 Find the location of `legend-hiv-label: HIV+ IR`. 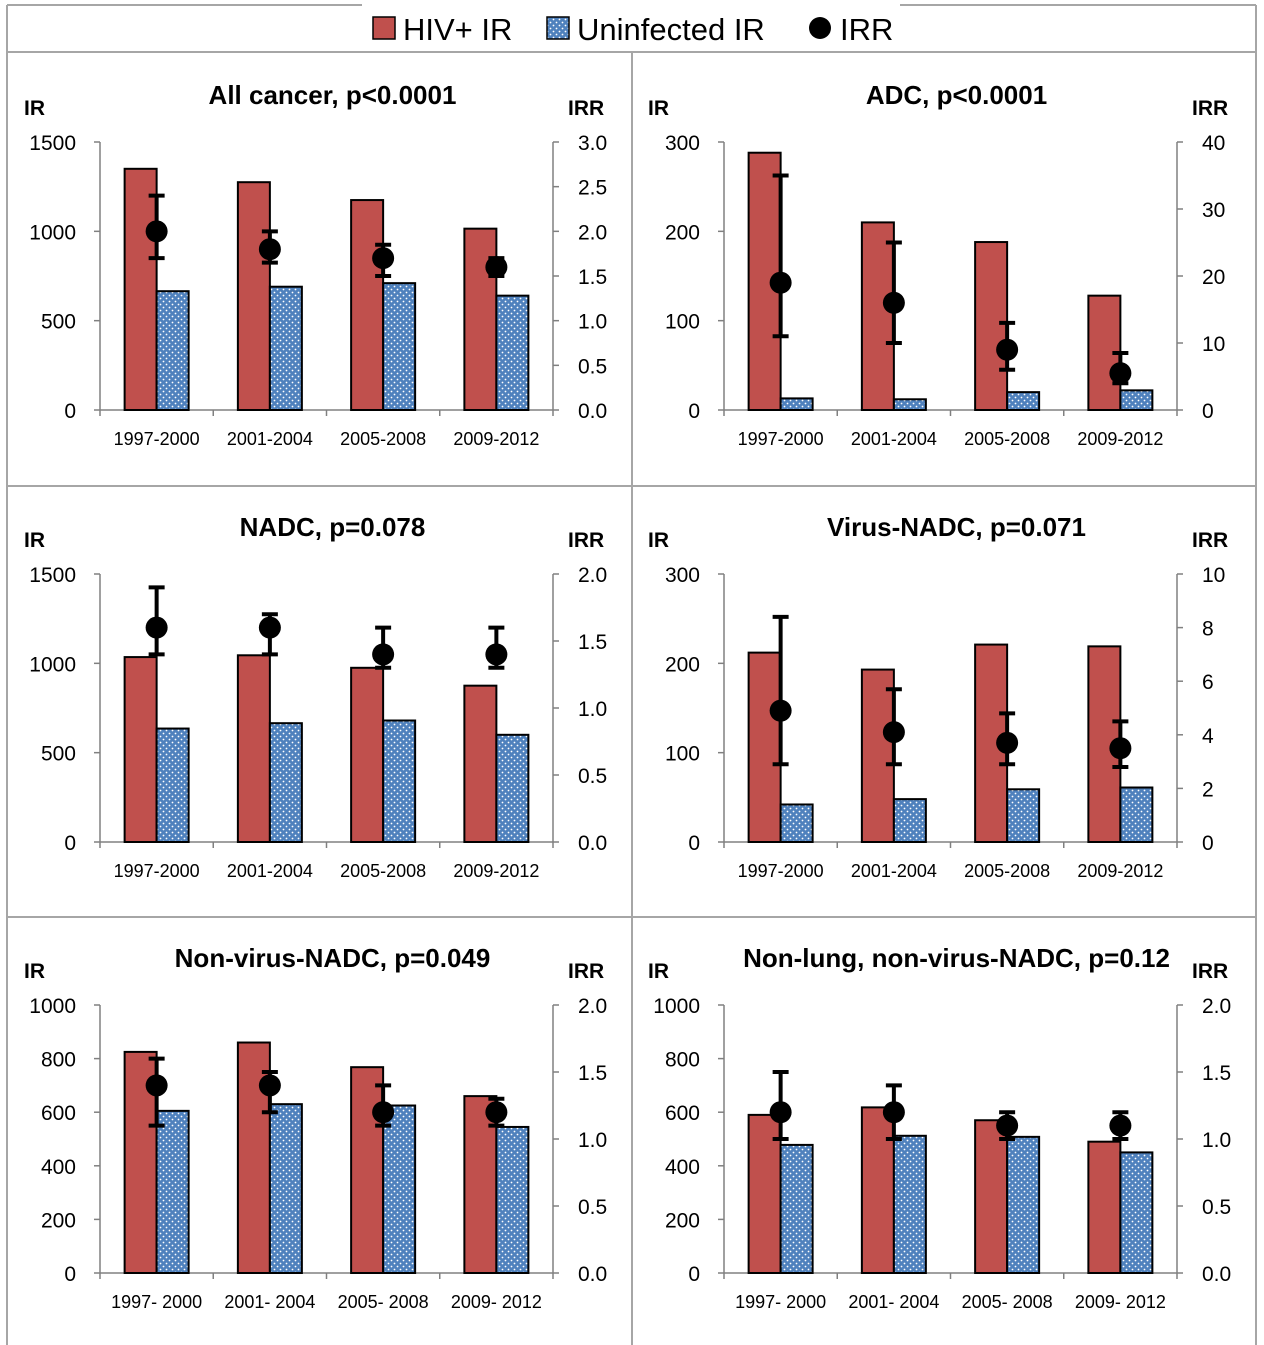

legend-hiv-label: HIV+ IR is located at coordinates (457, 29).